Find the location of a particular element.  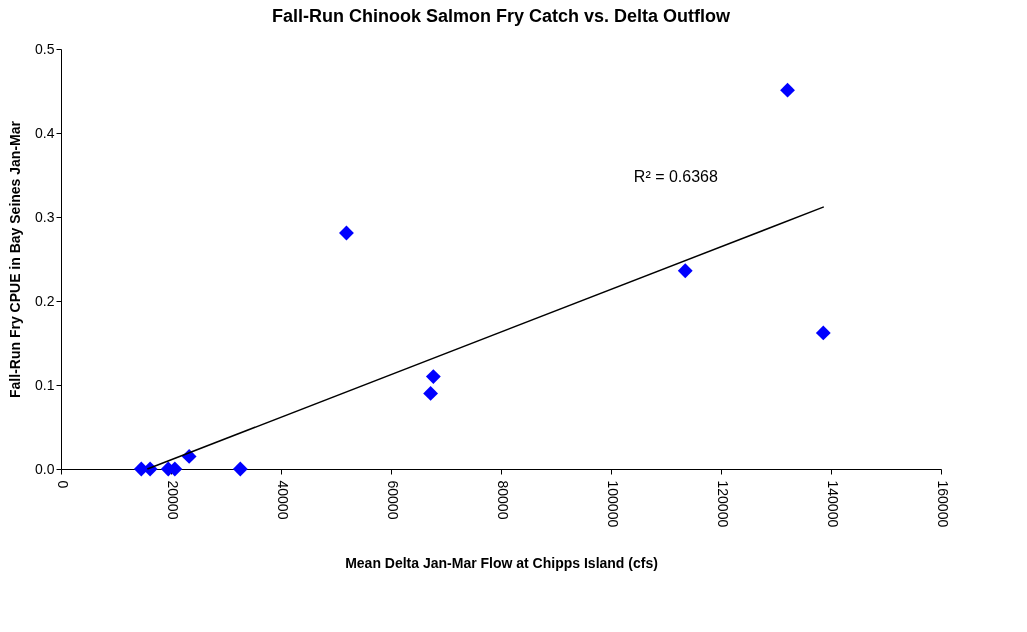

y-tick-label: 0.2 is located at coordinates (45, 300).